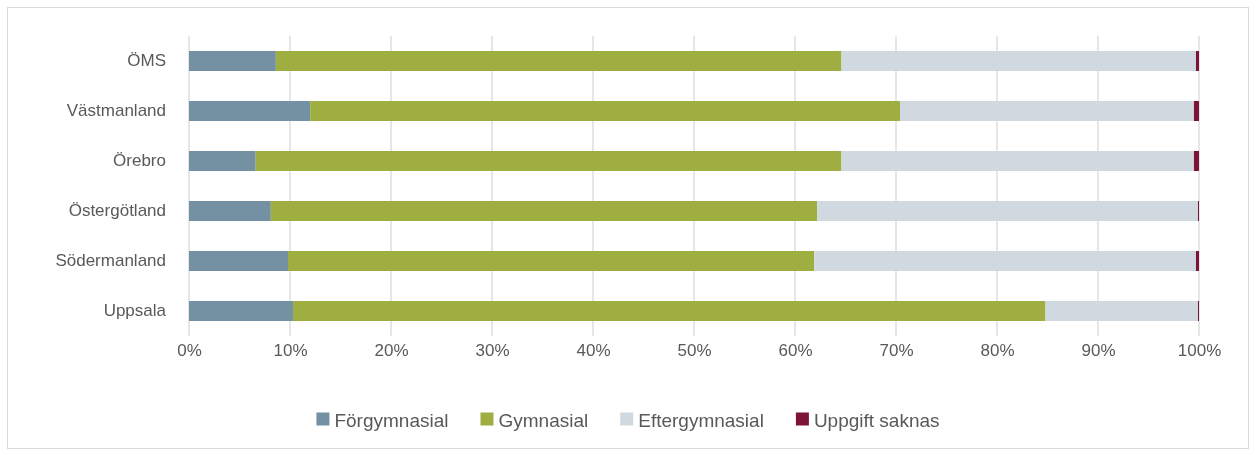  I want to click on x-tick-label: 40%, so click(593, 351).